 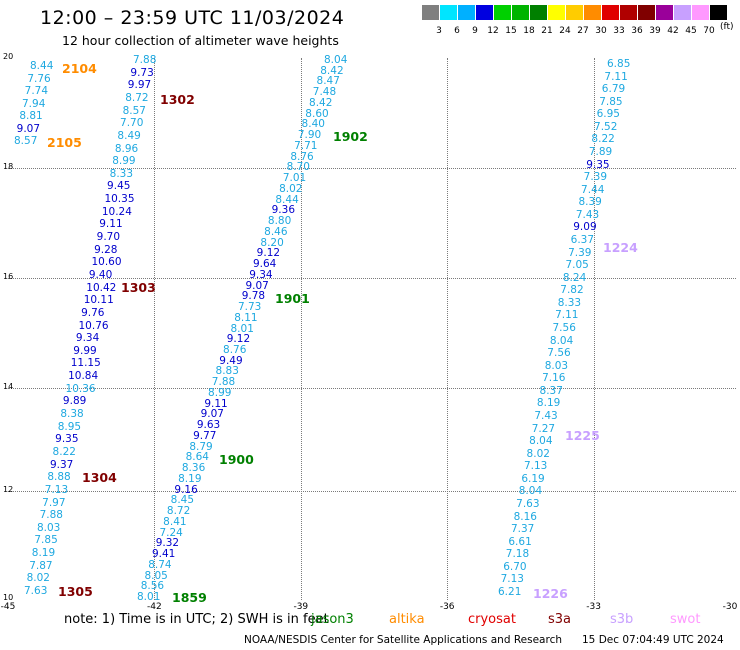 What do you see at coordinates (520, 541) in the screenshot?
I see `wave-height-value: 6.61` at bounding box center [520, 541].